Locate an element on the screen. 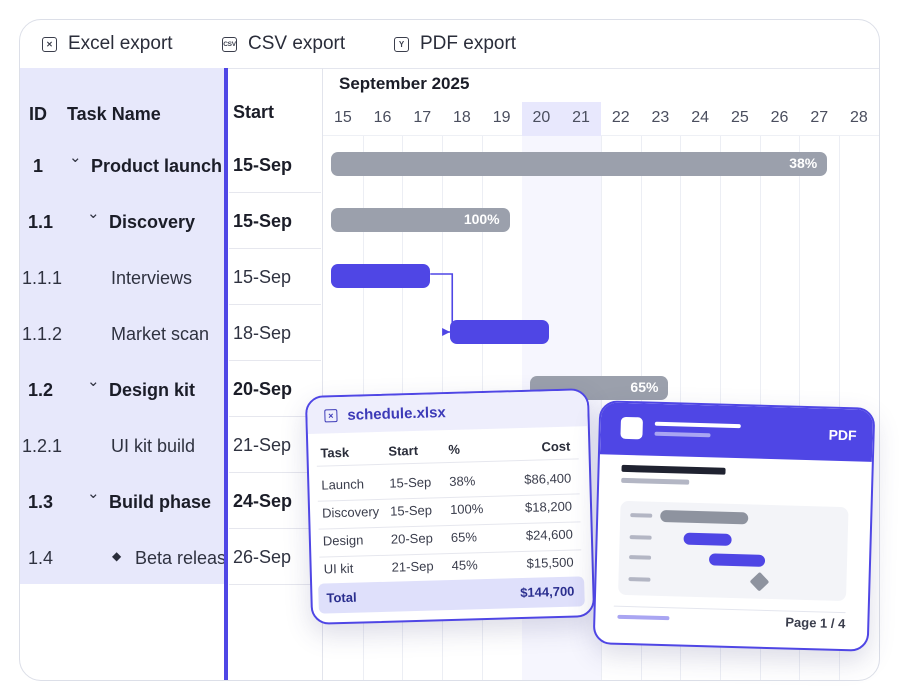  excel-export-button: ✕ Excel export is located at coordinates (107, 44).